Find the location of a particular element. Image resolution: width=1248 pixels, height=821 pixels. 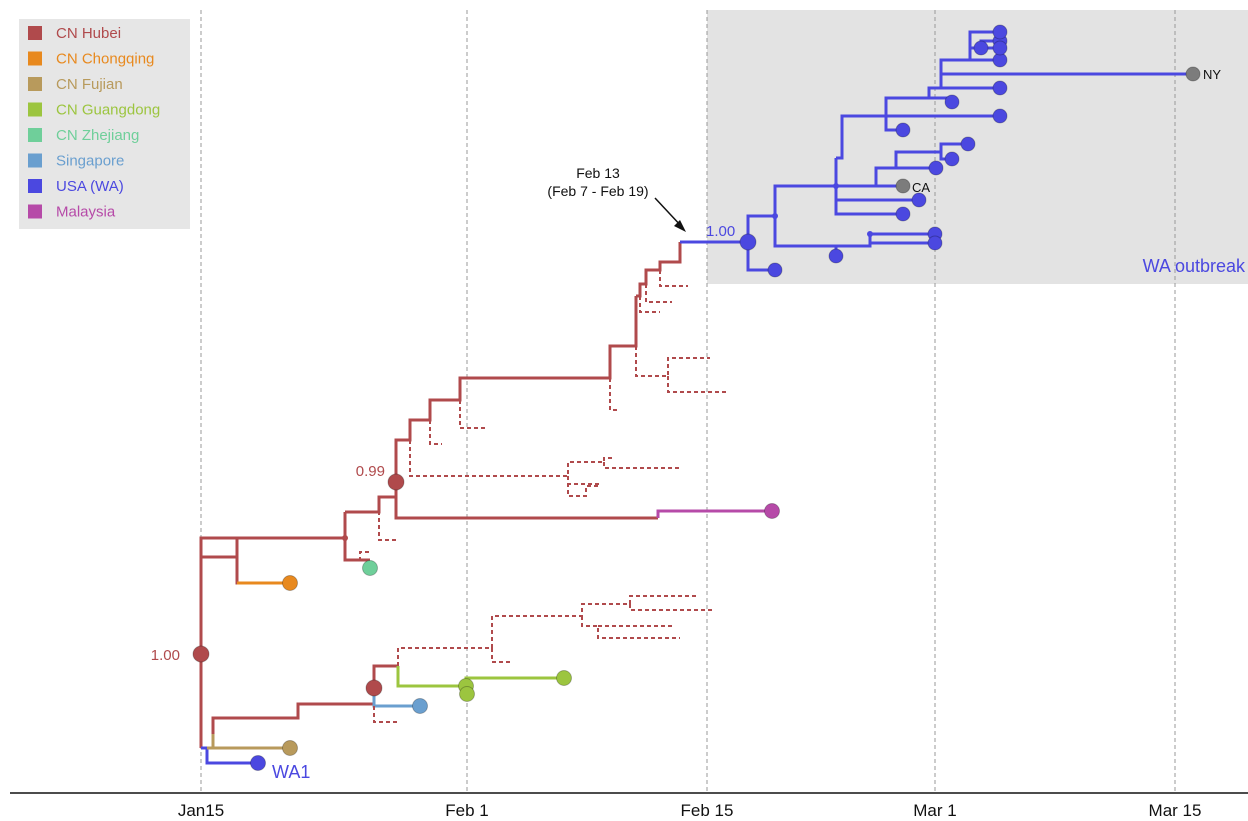

tip-node-malaysia is located at coordinates (772, 511).